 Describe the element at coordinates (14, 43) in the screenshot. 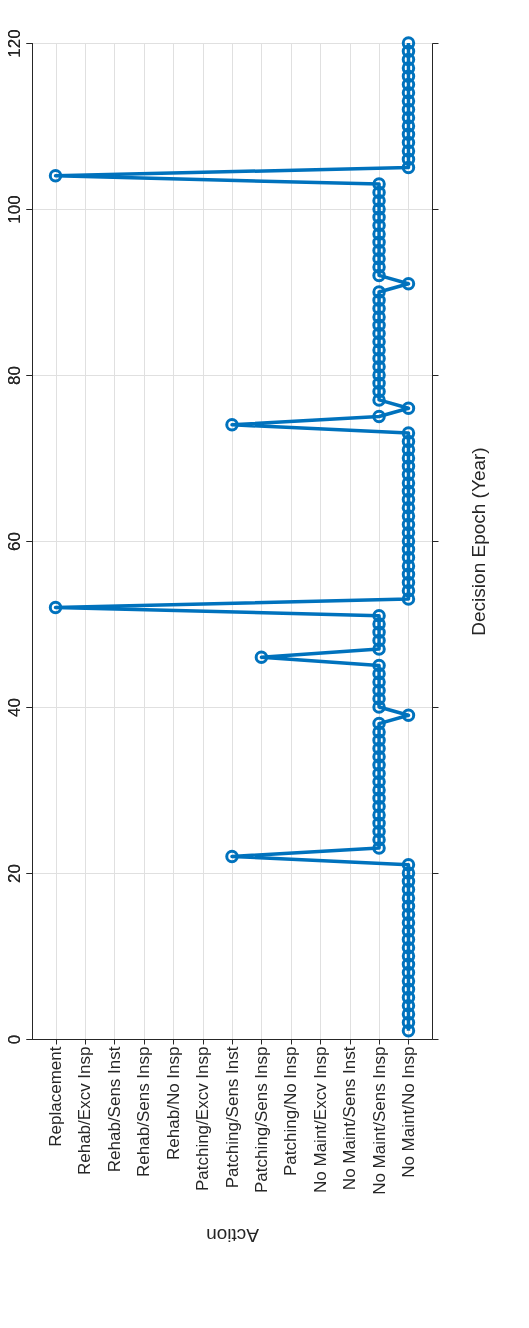

I see `y-tick-label: 120` at that location.